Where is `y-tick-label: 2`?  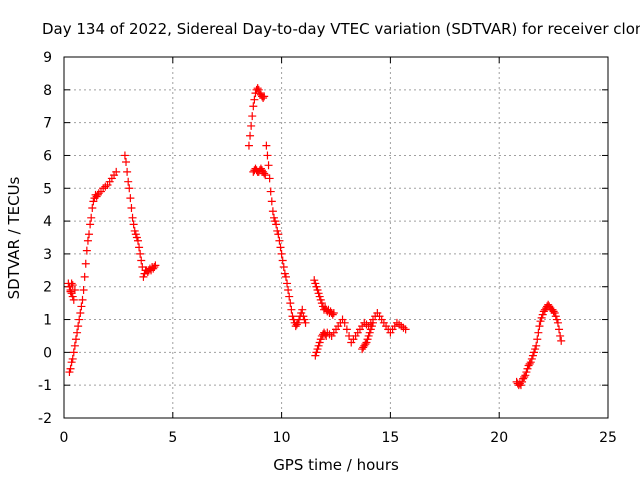 y-tick-label: 2 is located at coordinates (47, 288).